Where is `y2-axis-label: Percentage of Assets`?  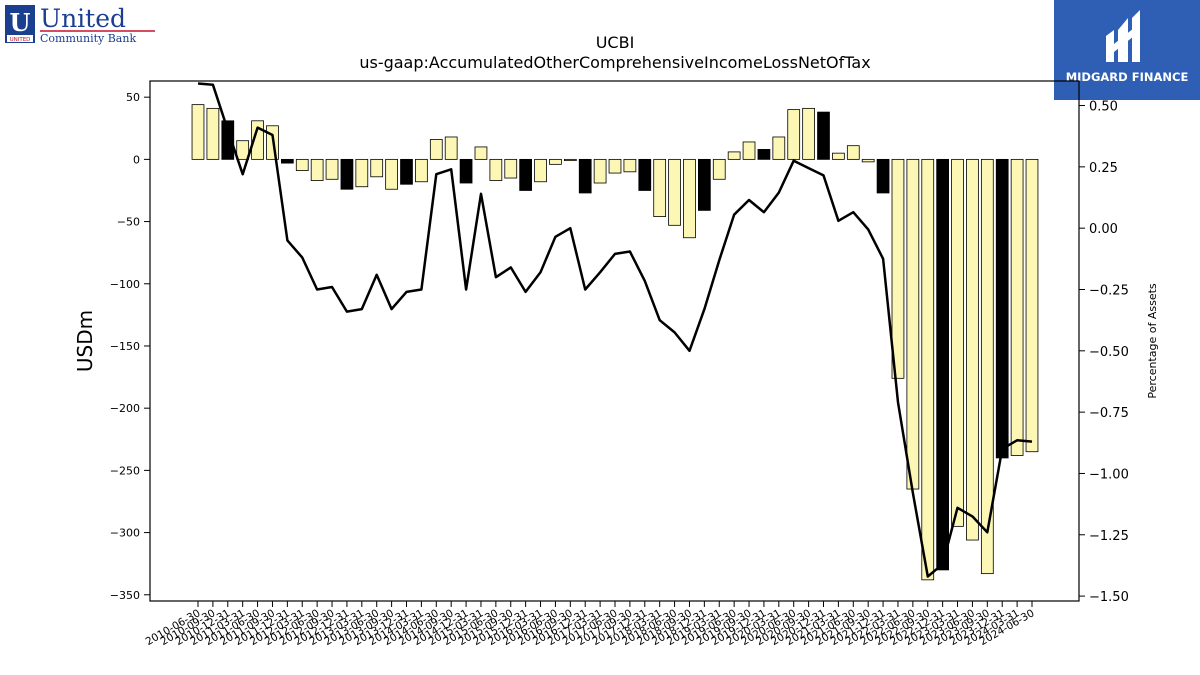
y2-axis-label: Percentage of Assets is located at coordinates (1152, 341).